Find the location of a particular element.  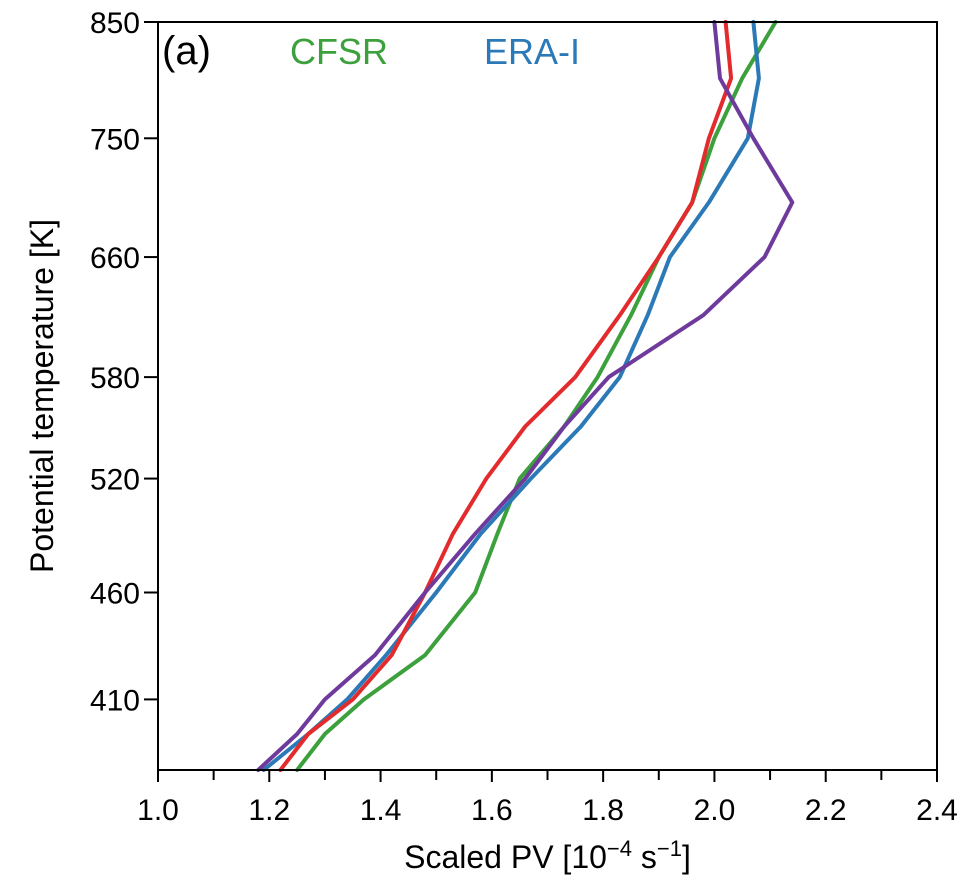

x-tick-label: 2.4 is located at coordinates (937, 810).